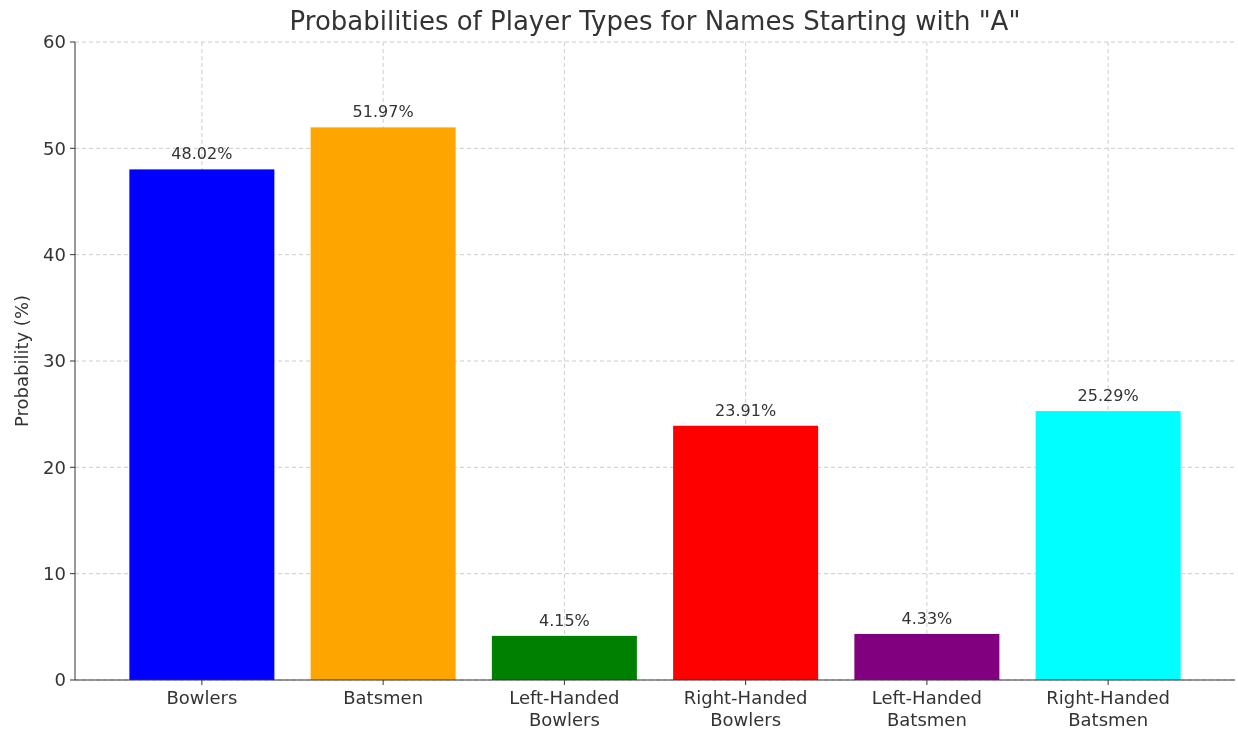 This screenshot has height=737, width=1238. Describe the element at coordinates (21, 361) in the screenshot. I see `y-axis-title: Probability (%)` at that location.